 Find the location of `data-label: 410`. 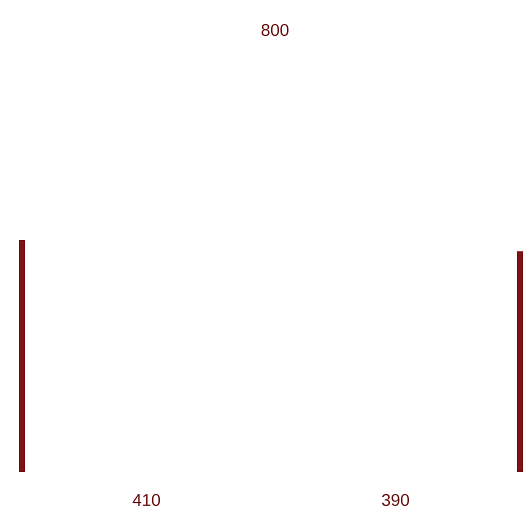

data-label: 410 is located at coordinates (146, 500).